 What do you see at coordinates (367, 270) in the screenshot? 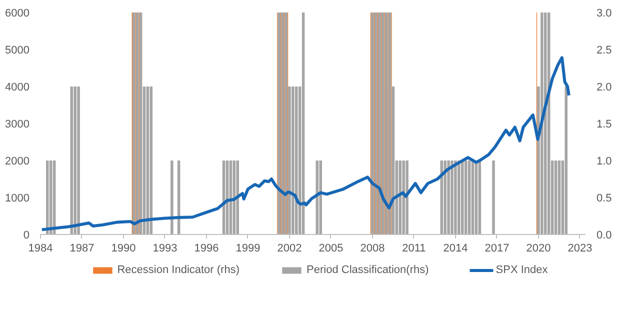
I see `legend-label: Period Classification(rhs)` at bounding box center [367, 270].